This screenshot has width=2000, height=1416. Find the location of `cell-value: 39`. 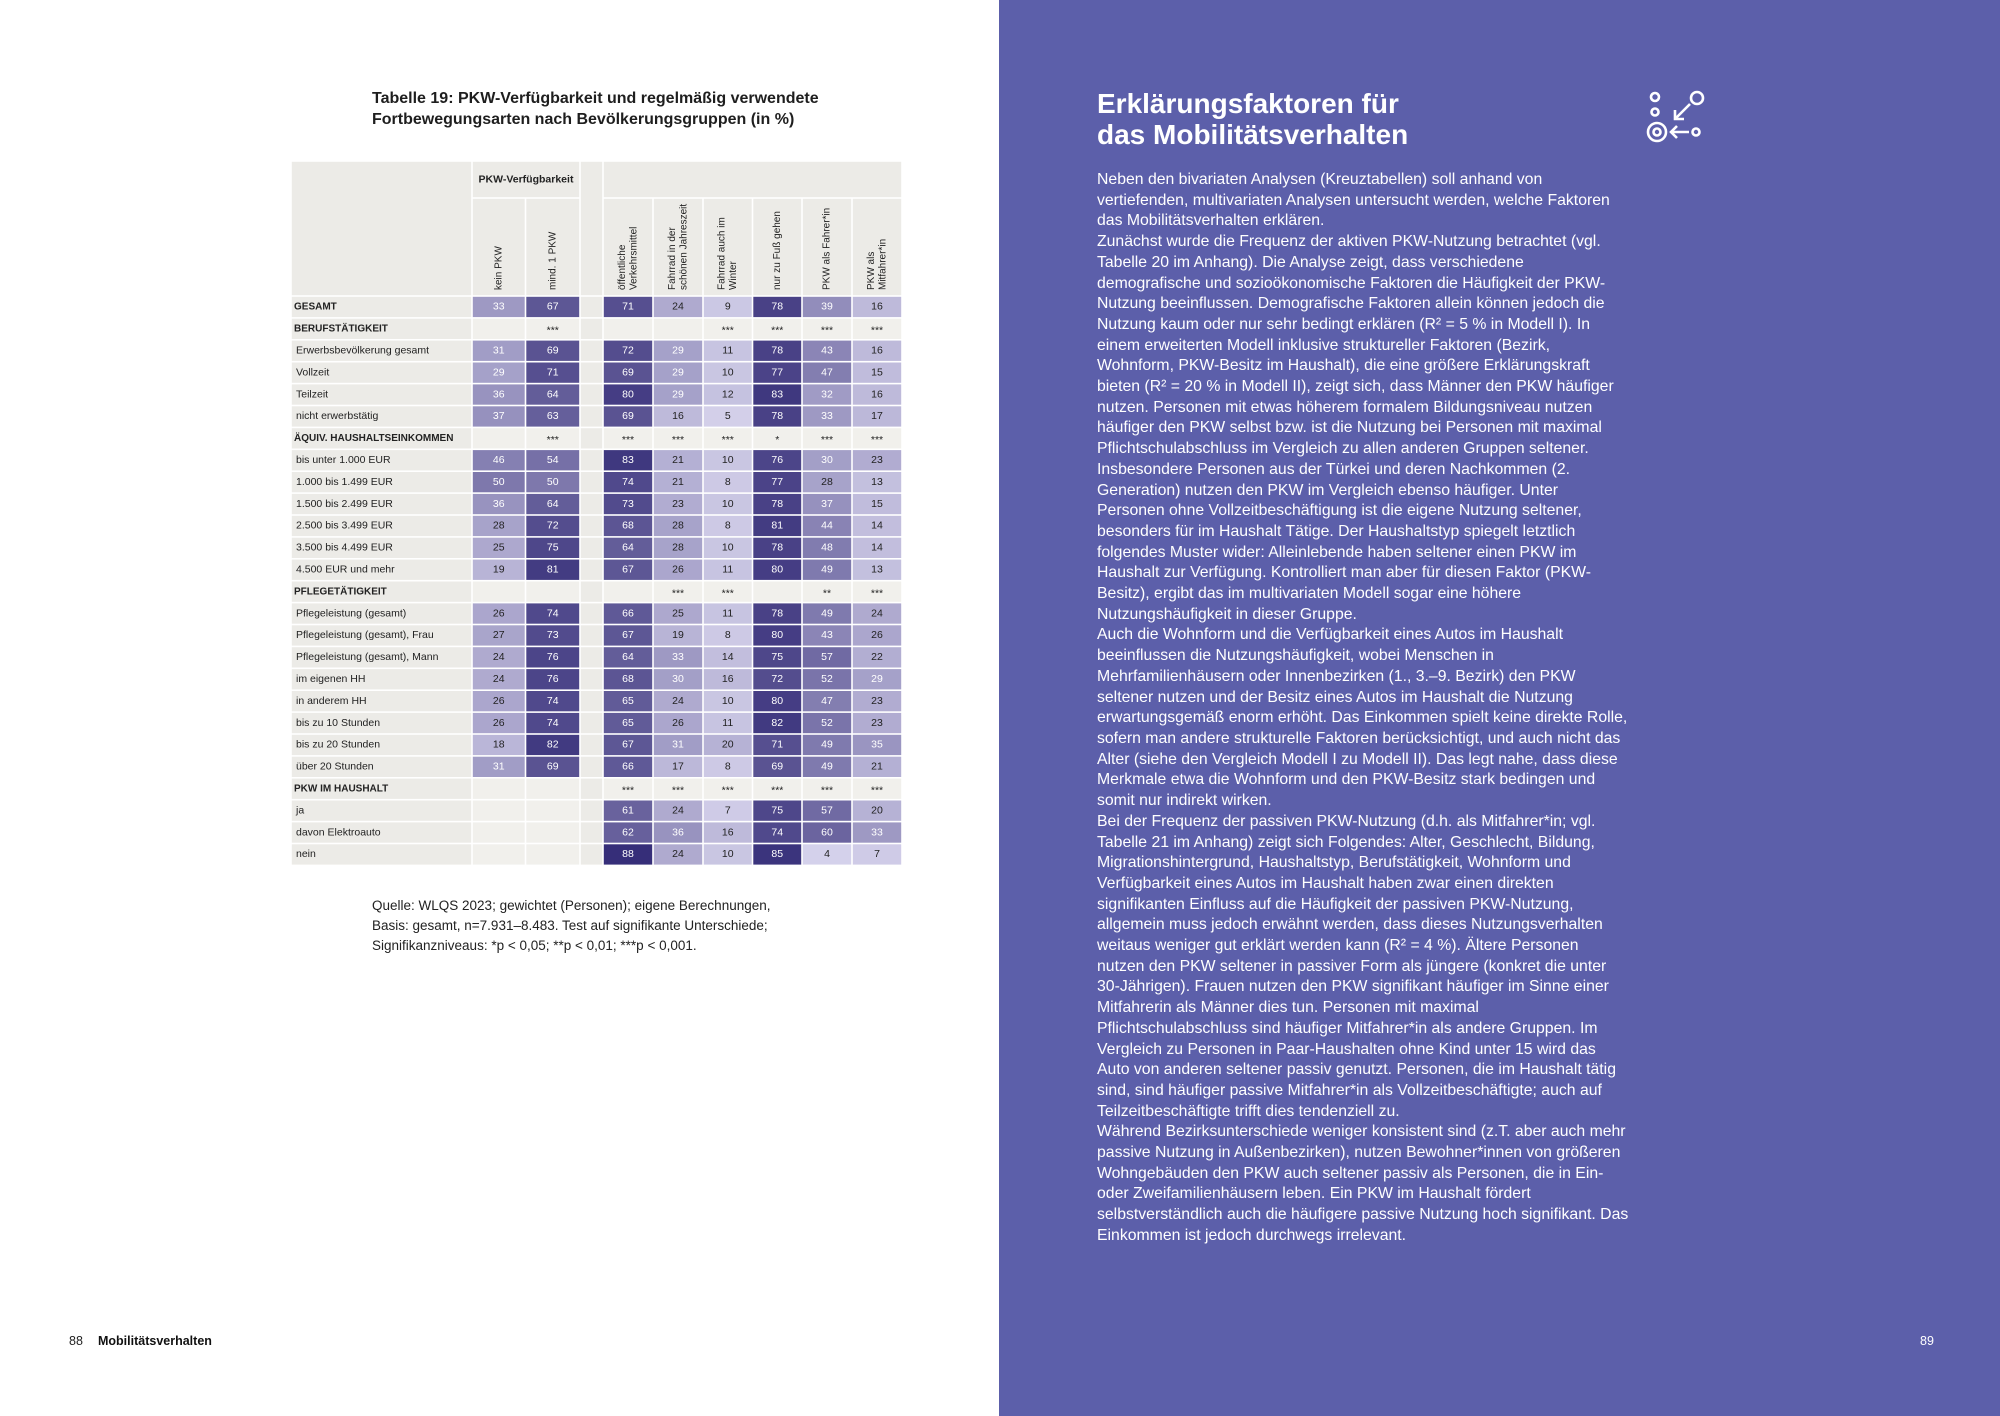

cell-value: 39 is located at coordinates (827, 307).